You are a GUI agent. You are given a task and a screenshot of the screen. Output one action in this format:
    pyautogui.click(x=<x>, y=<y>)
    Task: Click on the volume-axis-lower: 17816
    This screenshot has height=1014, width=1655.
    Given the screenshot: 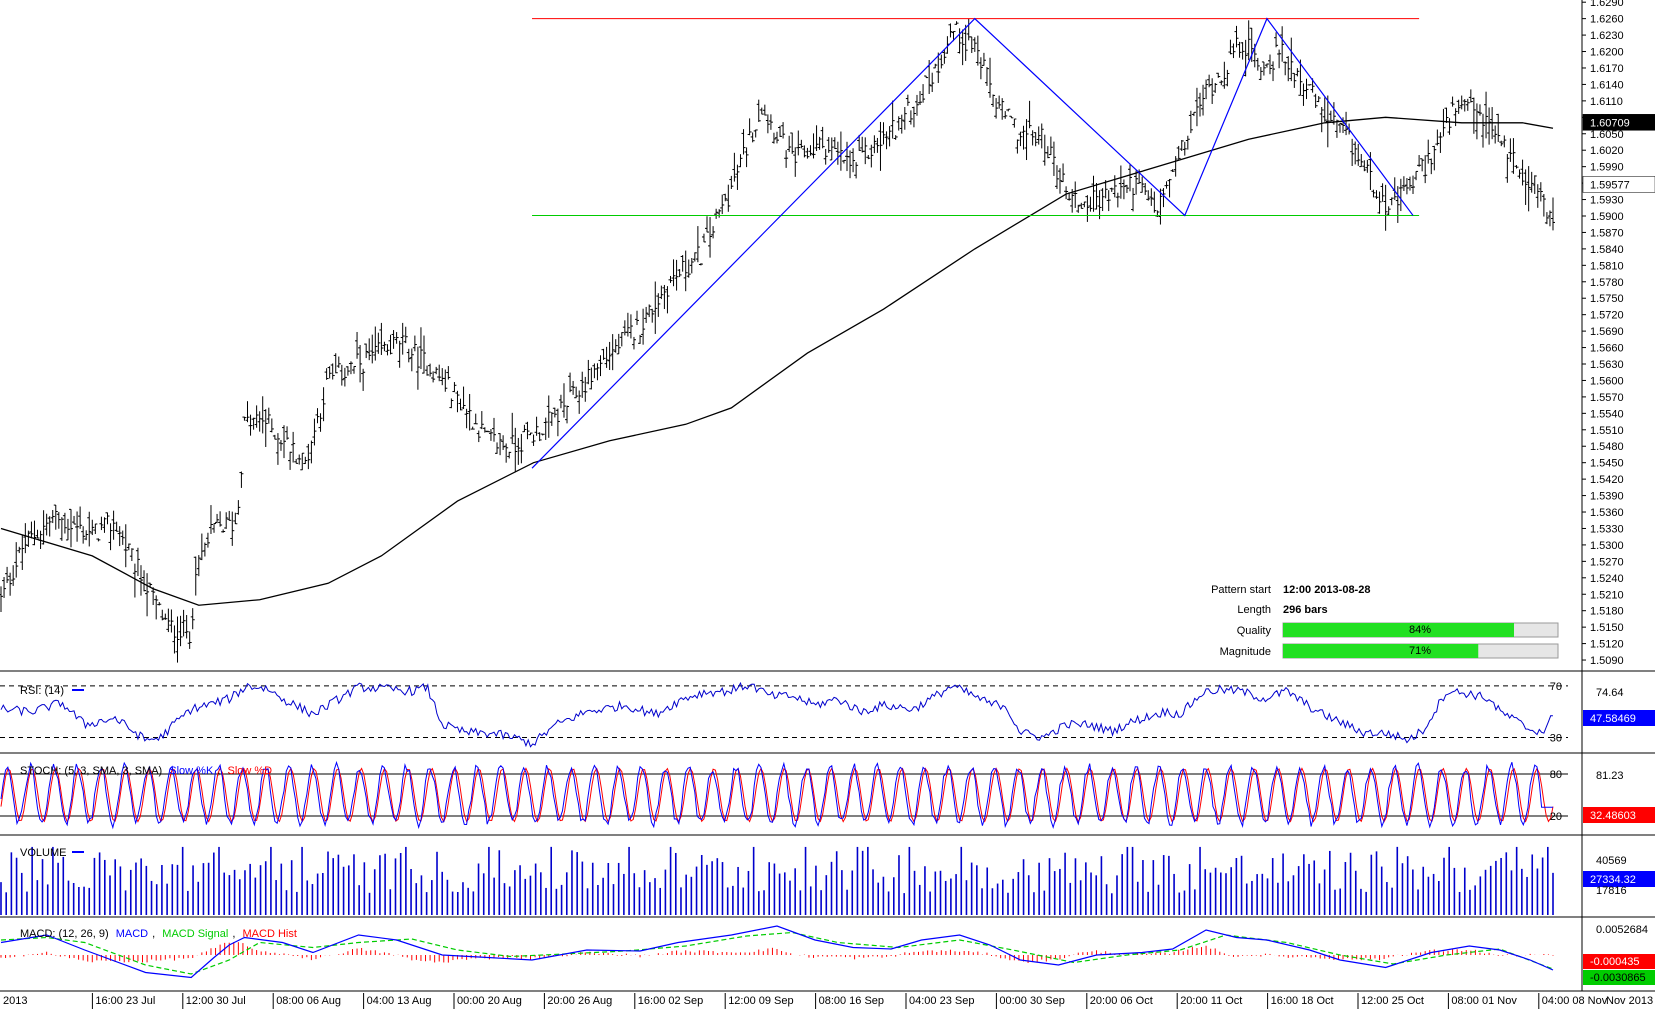 What is the action you would take?
    pyautogui.click(x=1611, y=891)
    